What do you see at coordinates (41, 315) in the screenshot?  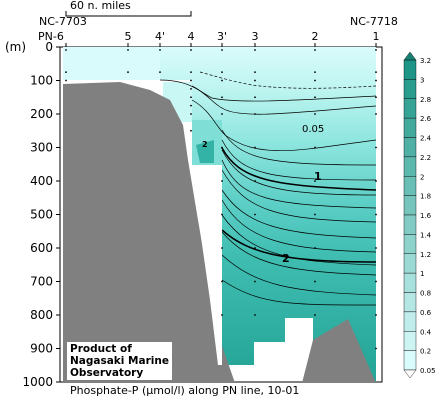 I see `y-tick-label: 800` at bounding box center [41, 315].